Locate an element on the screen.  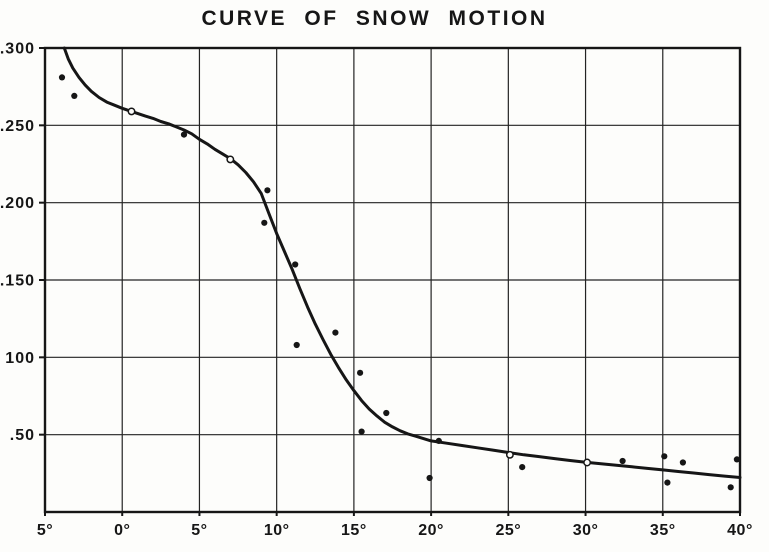
x-tick-label: 30° is located at coordinates (586, 530).